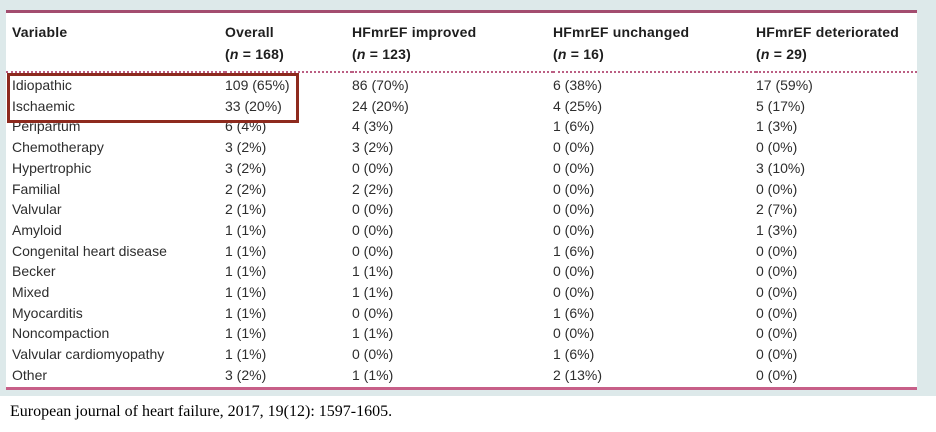 The image size is (936, 432). What do you see at coordinates (781, 105) in the screenshot?
I see `cell-value: 5 (17%)` at bounding box center [781, 105].